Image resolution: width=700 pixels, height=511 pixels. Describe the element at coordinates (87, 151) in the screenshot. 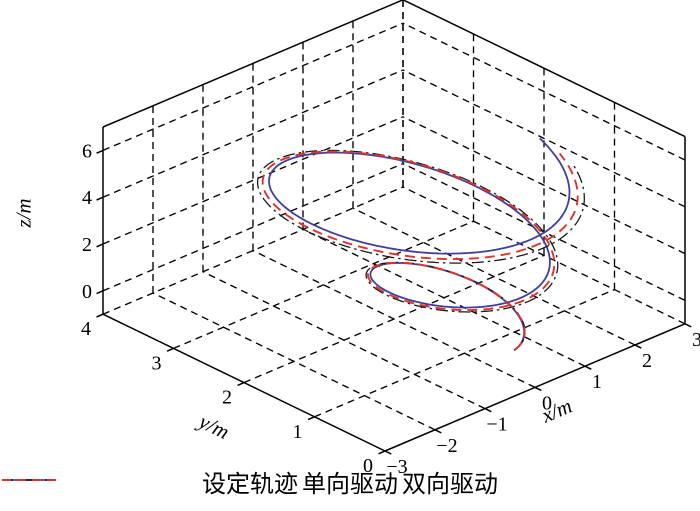

I see `svg-text: 6` at that location.